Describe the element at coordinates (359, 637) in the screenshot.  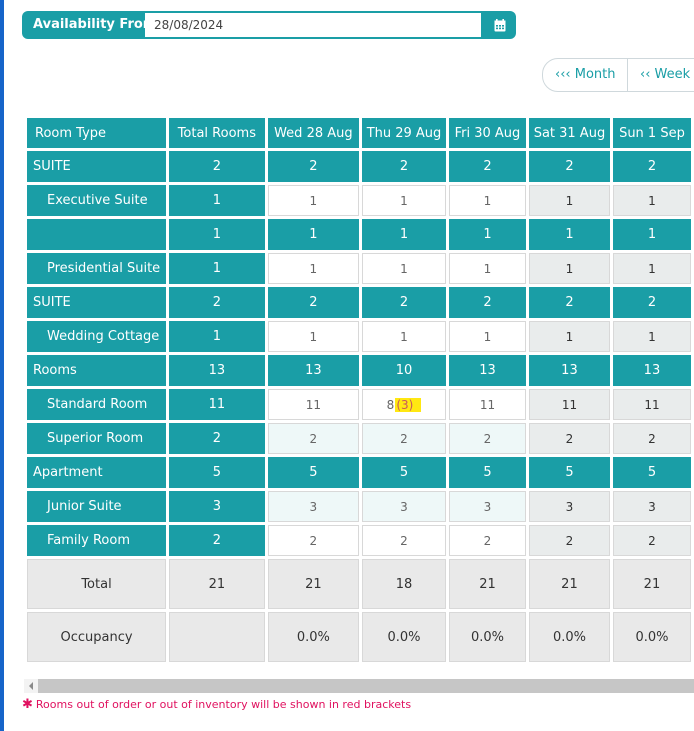
I see `occupancy-row: Occupancy 0.0% 0.0% 0.0% 0.0% 0.0%` at that location.